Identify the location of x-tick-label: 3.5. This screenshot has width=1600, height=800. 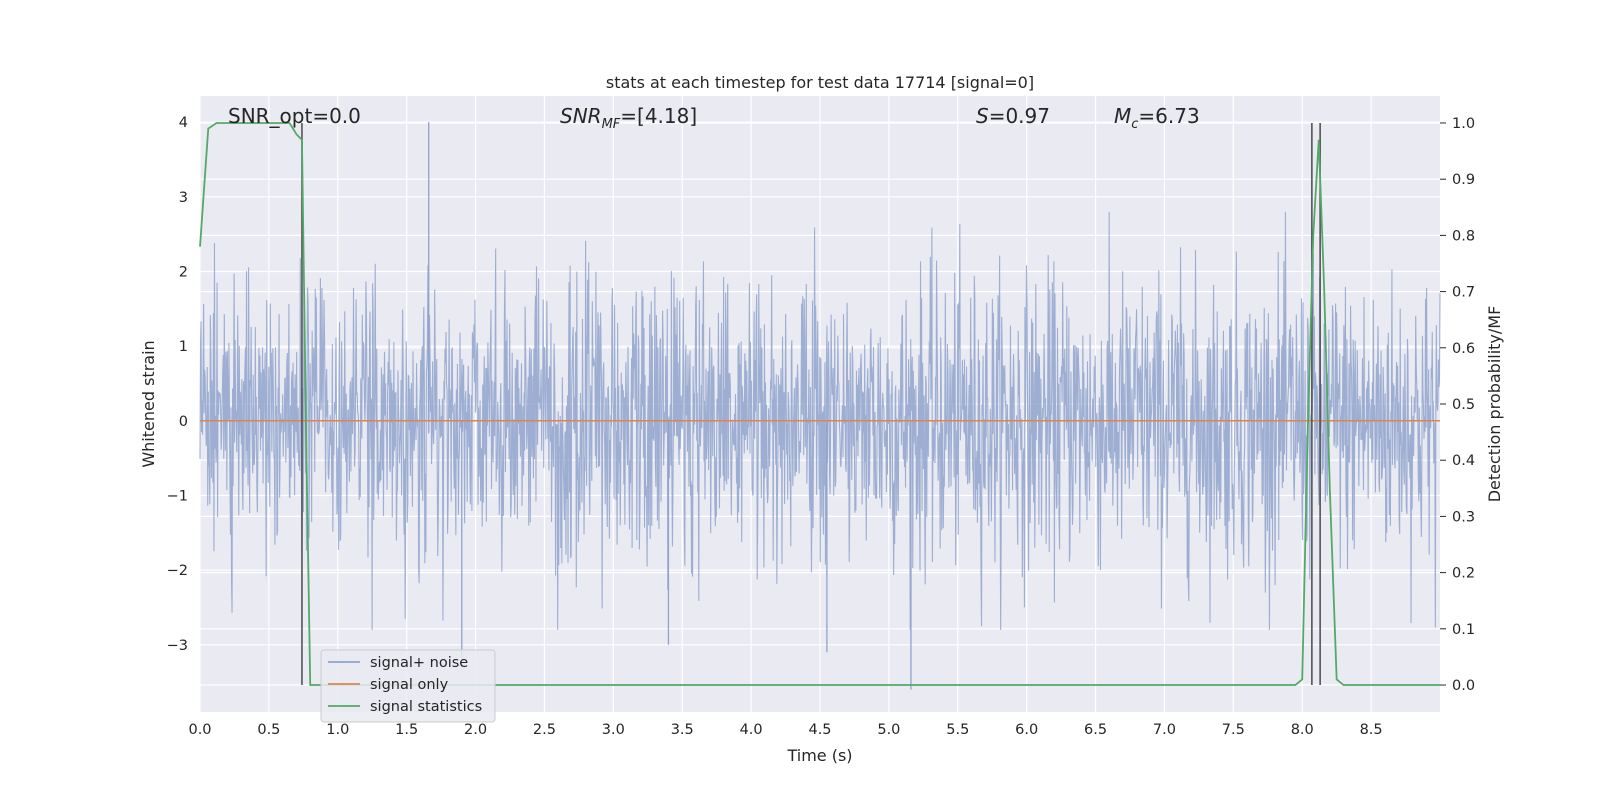
(682, 730).